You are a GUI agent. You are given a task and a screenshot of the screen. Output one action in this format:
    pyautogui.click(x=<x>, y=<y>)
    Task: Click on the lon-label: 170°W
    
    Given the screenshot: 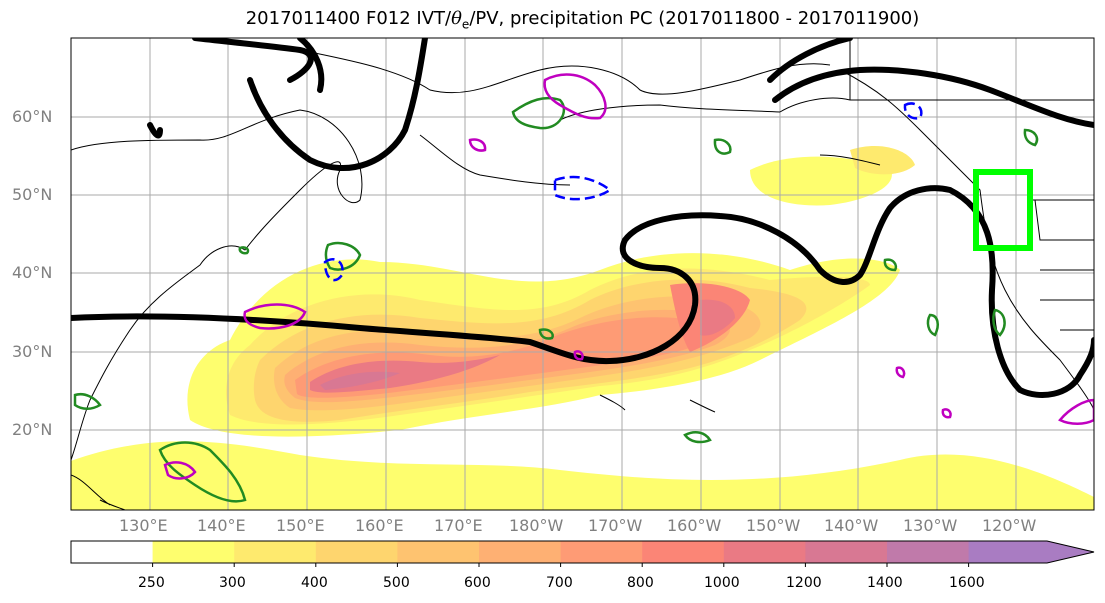 What is the action you would take?
    pyautogui.click(x=615, y=525)
    